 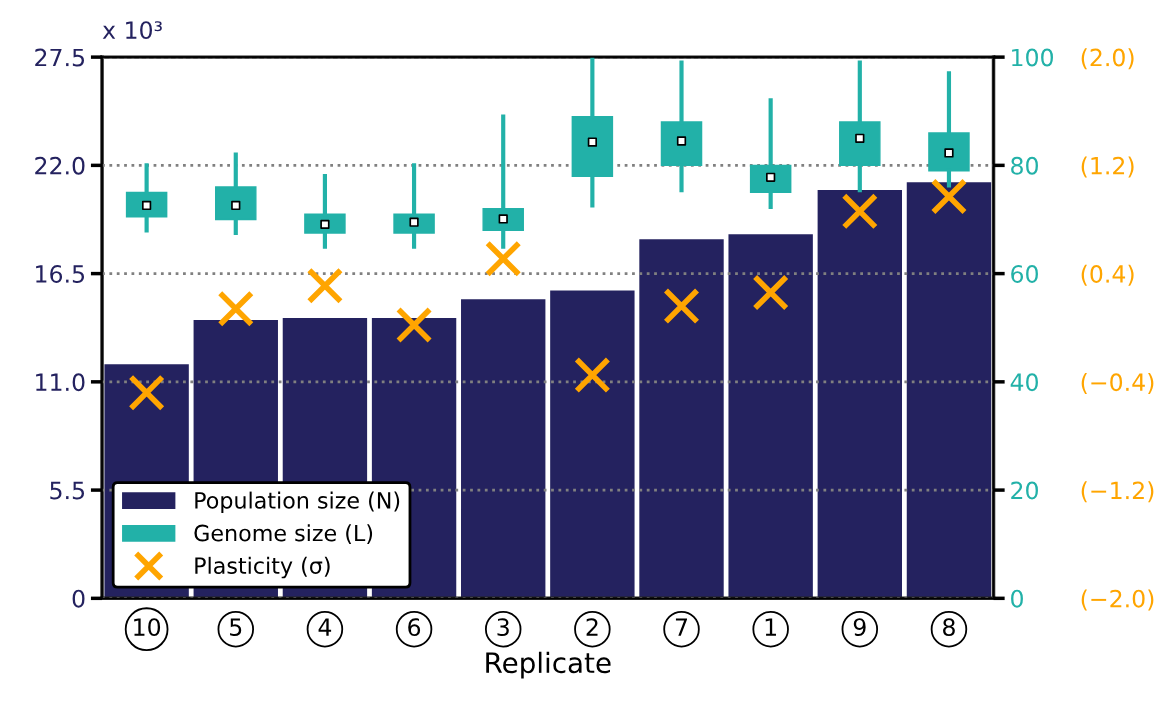 I want to click on x-axis-title: Replicate, so click(x=548, y=665).